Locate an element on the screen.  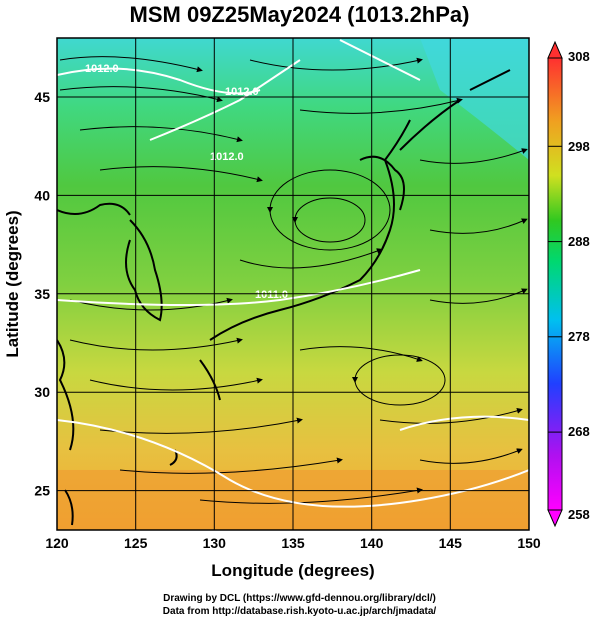
map-title: MSM 09Z25May2024 (1013.2hPa) is located at coordinates (299, 14).